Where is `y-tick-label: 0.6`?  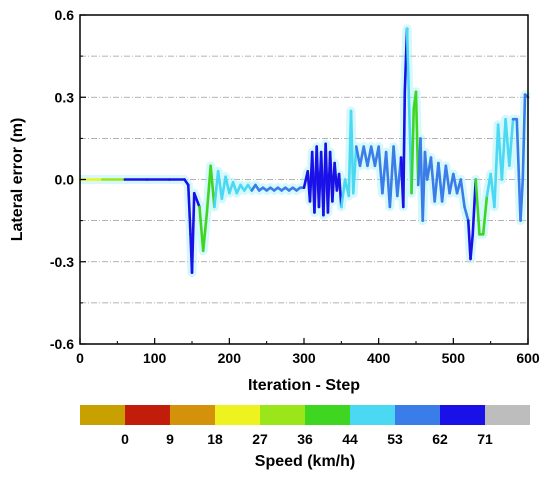
y-tick-label: 0.6 is located at coordinates (65, 15).